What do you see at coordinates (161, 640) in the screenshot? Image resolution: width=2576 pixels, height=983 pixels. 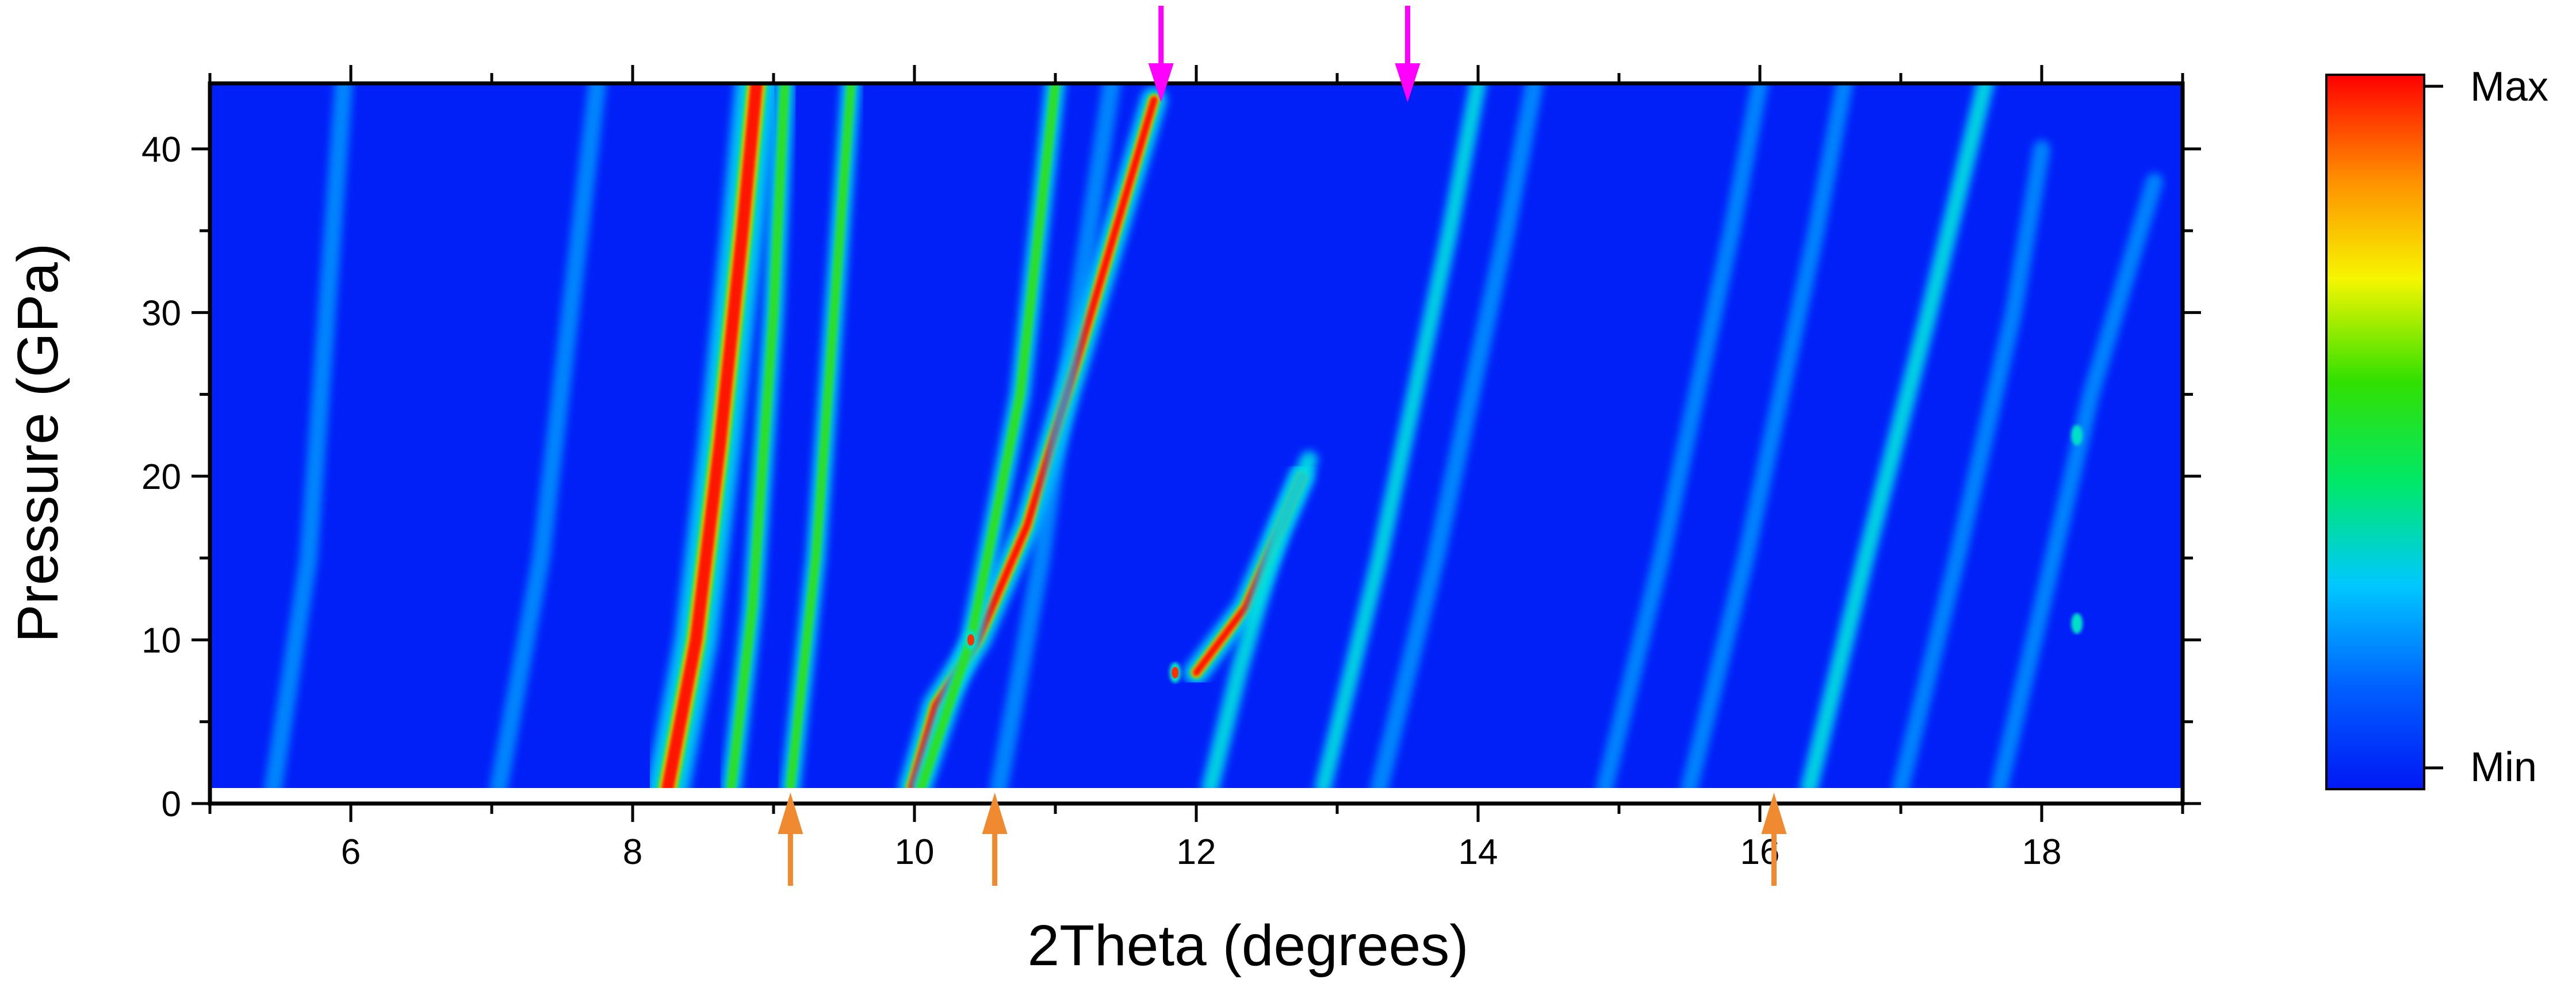 I see `y-tick-label: 10` at bounding box center [161, 640].